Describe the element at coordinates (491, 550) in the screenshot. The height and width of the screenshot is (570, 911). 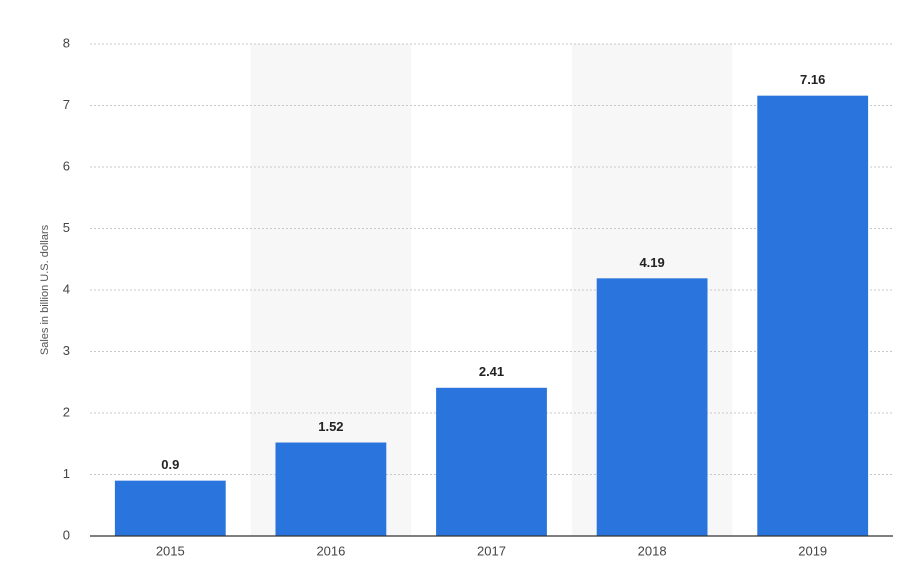
I see `x-tick-label: 2017` at that location.